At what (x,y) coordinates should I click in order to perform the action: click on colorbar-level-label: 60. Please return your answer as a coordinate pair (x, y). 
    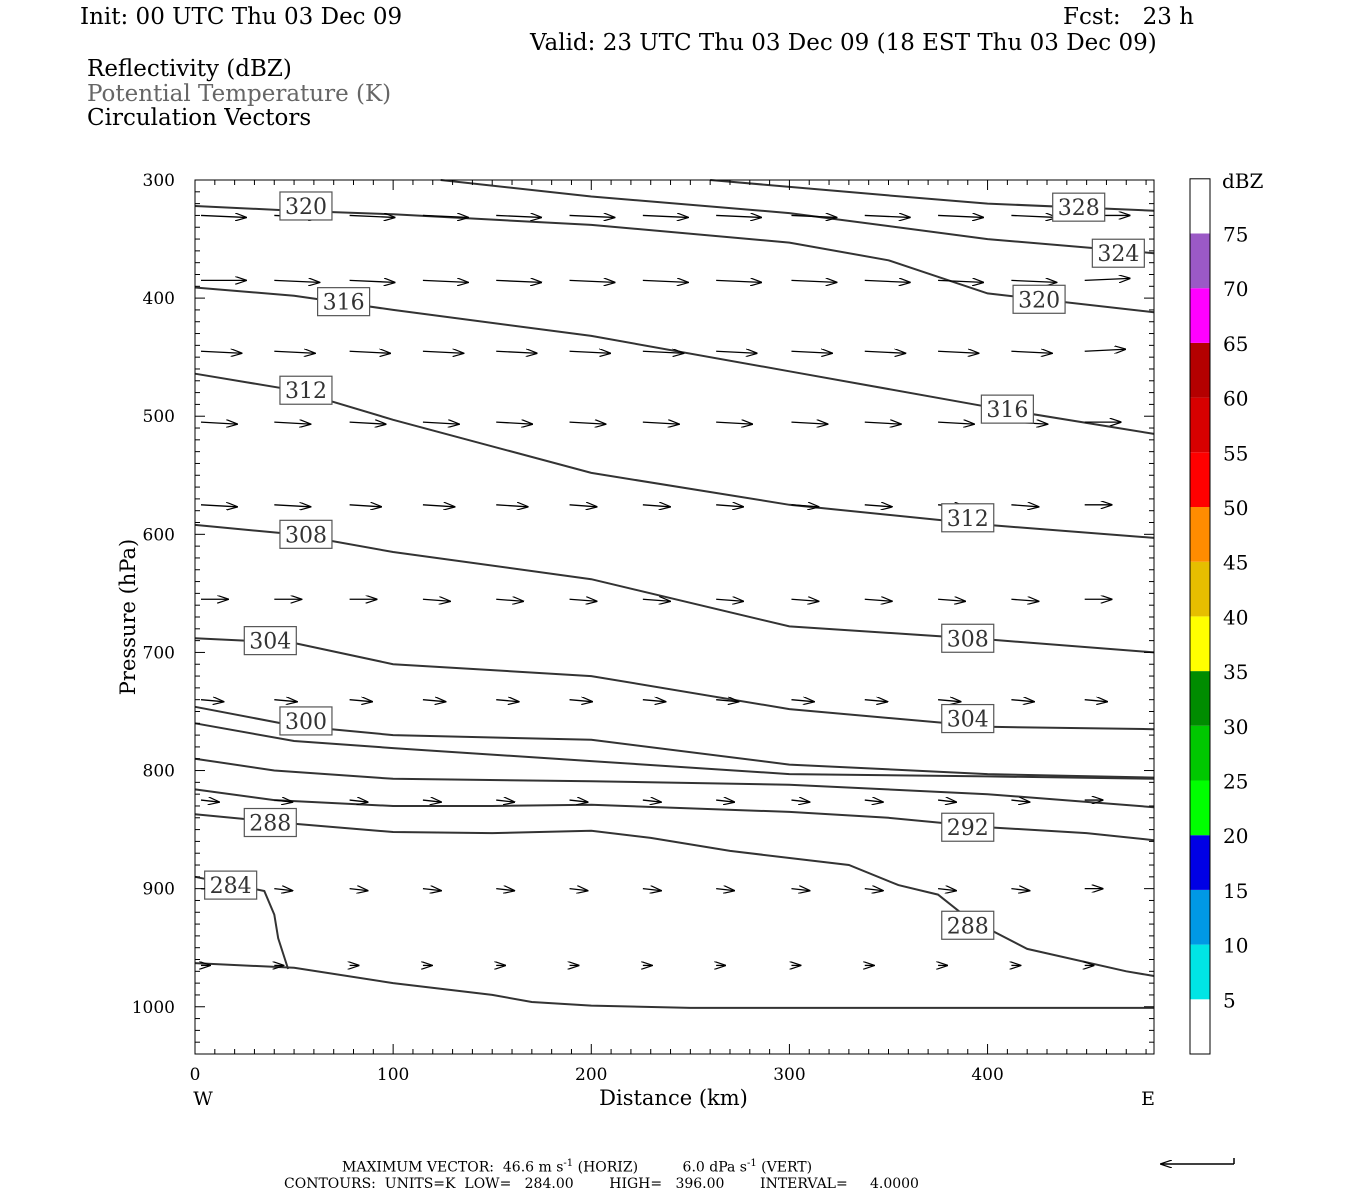
    Looking at the image, I should click on (1235, 399).